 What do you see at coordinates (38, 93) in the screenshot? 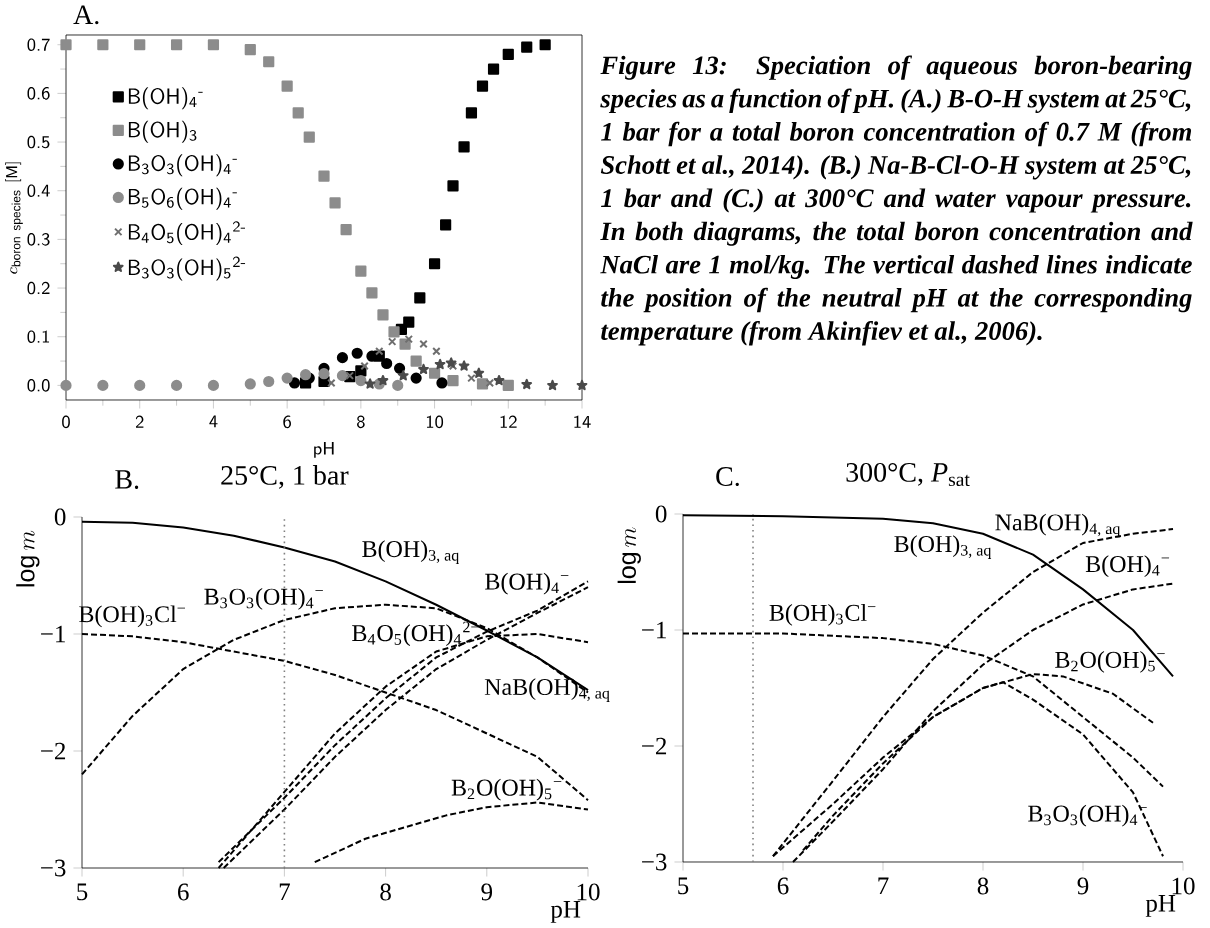
I see `y-tick-label: 0.6` at bounding box center [38, 93].